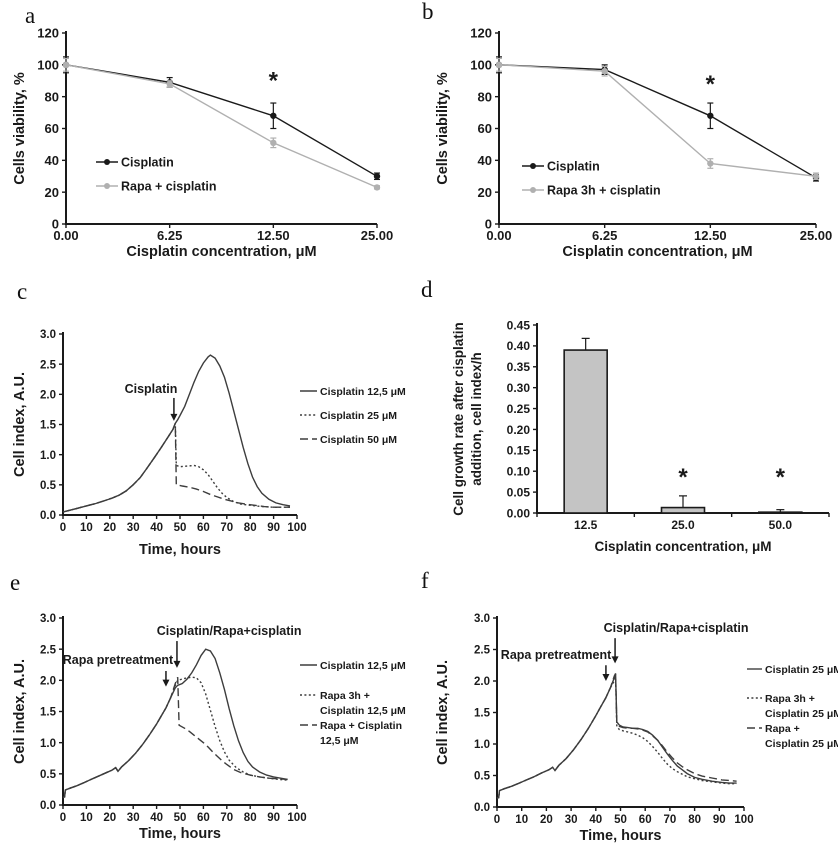  What do you see at coordinates (782, 729) in the screenshot?
I see `legend-label: Rapa +` at bounding box center [782, 729].